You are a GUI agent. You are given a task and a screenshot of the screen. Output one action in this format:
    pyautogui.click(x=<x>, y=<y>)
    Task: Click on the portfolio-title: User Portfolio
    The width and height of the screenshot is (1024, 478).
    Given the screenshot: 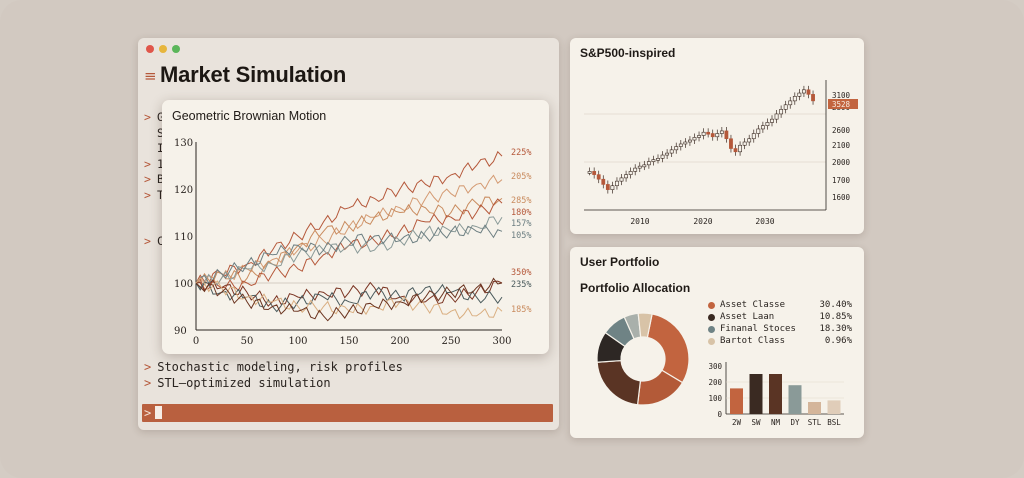 What is the action you would take?
    pyautogui.click(x=620, y=262)
    